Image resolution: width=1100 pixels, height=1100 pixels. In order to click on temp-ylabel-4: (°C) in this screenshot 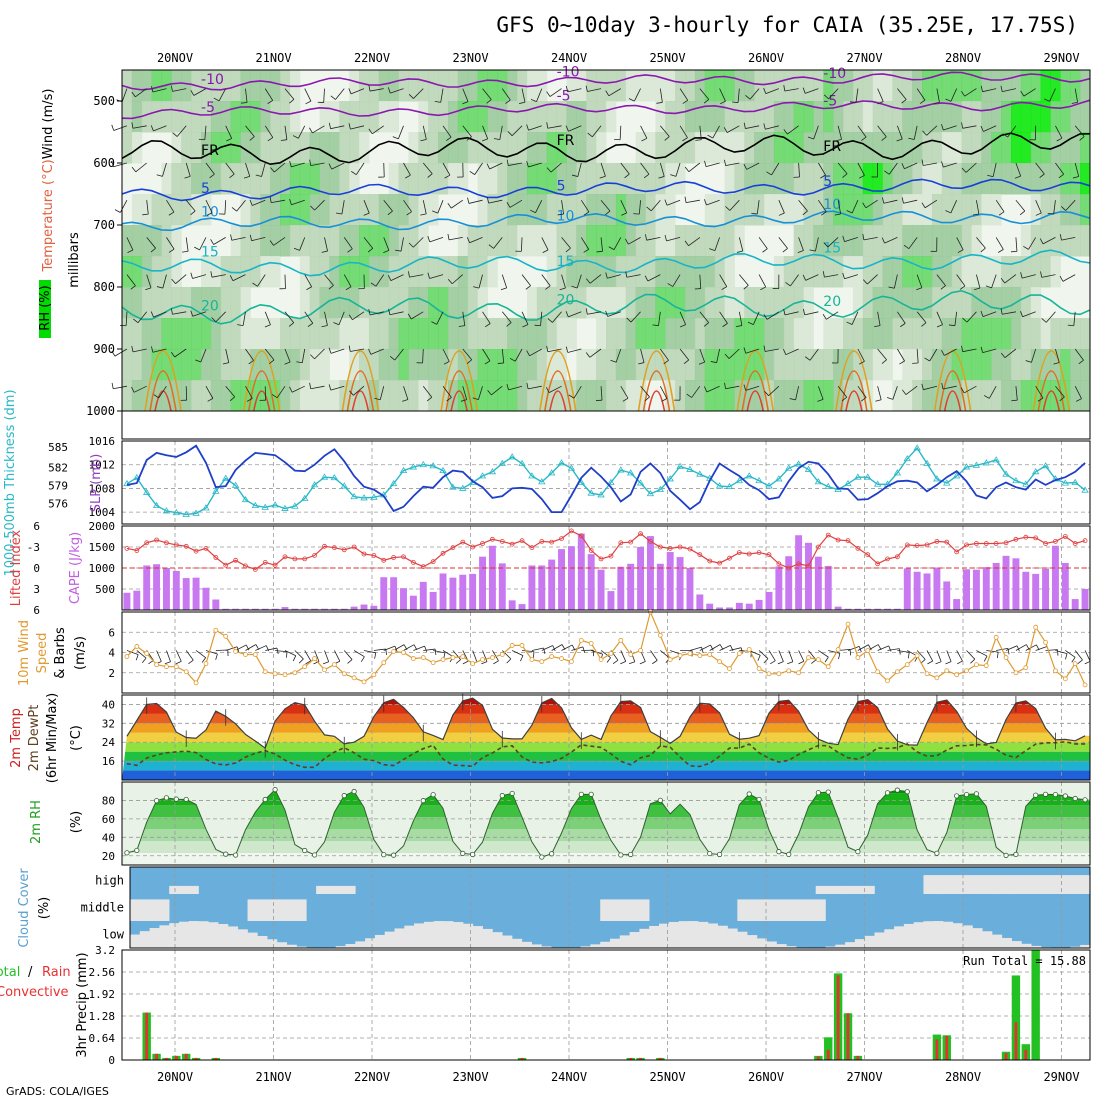, I will do `click(76, 738)`.